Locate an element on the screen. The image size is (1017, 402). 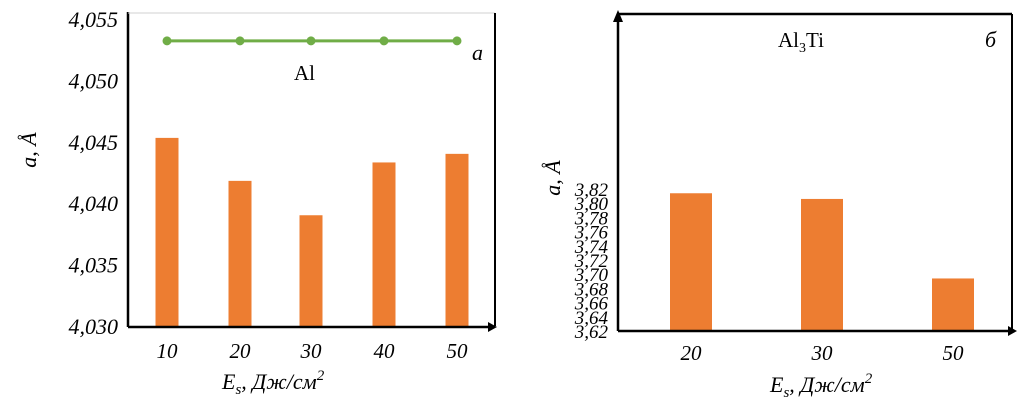
right-bars is located at coordinates (822, 262).